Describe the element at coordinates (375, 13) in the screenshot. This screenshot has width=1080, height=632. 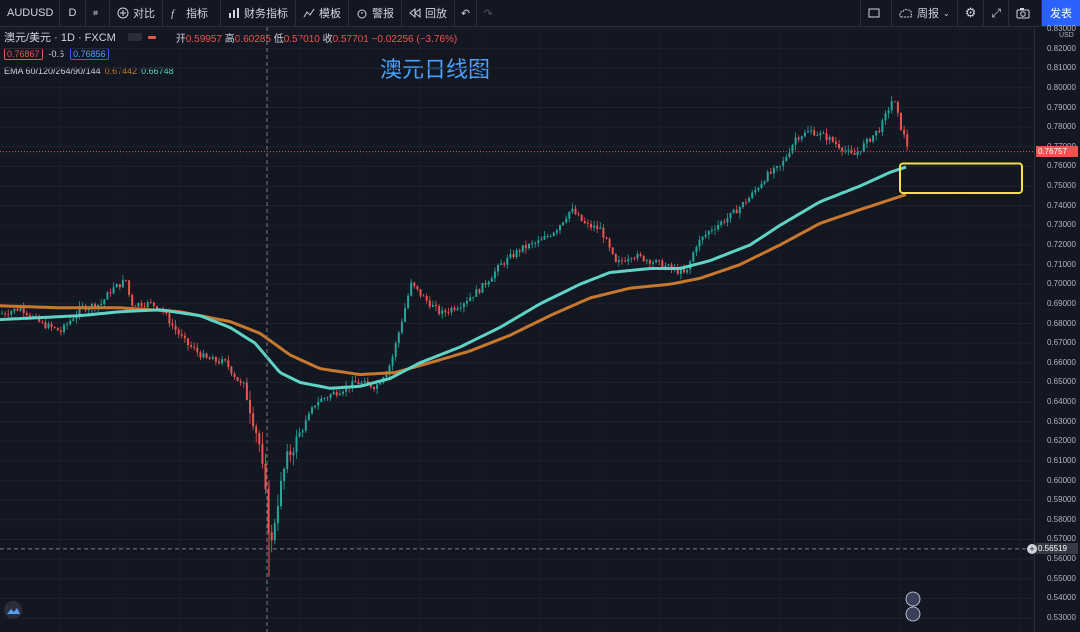
I see `alerts-button: 警报` at that location.